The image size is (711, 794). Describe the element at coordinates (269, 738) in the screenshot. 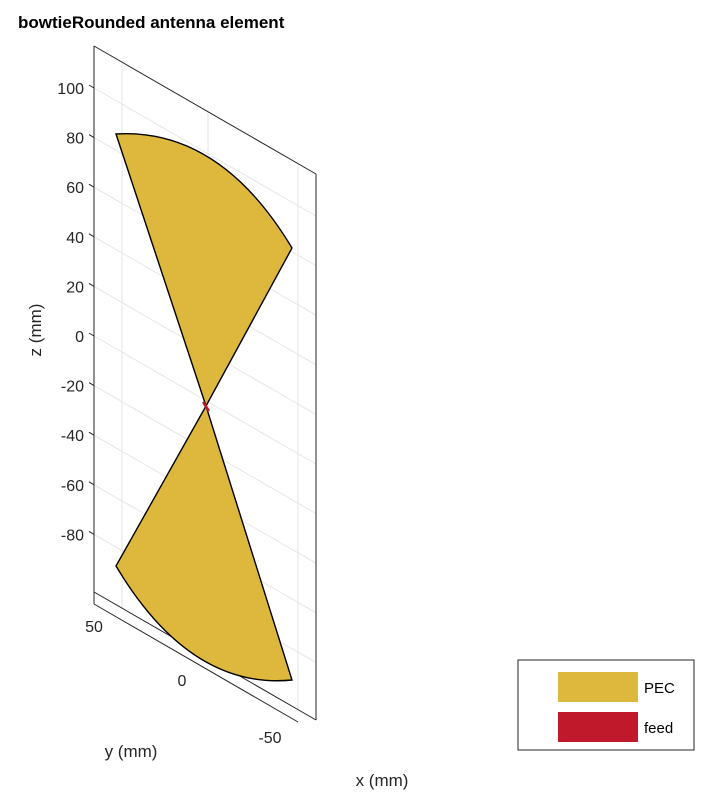

I see `x-tick-label: -50` at that location.